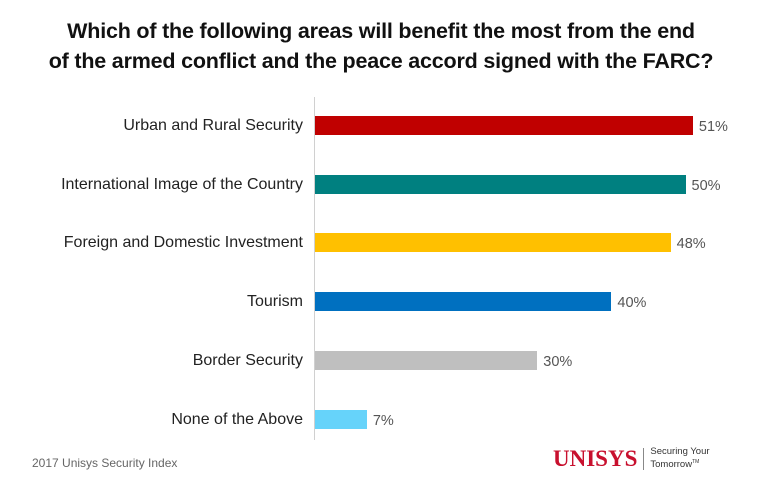 Image resolution: width=762 pixels, height=479 pixels. Describe the element at coordinates (247, 360) in the screenshot. I see `category-label: Border Security` at that location.